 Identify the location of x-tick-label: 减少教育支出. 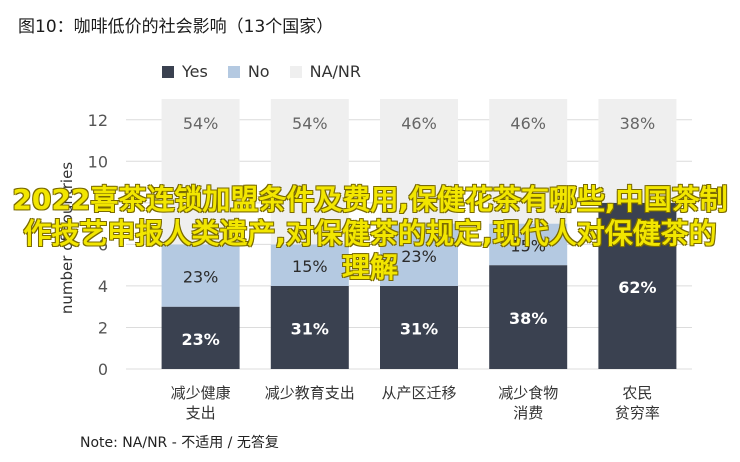
(310, 393).